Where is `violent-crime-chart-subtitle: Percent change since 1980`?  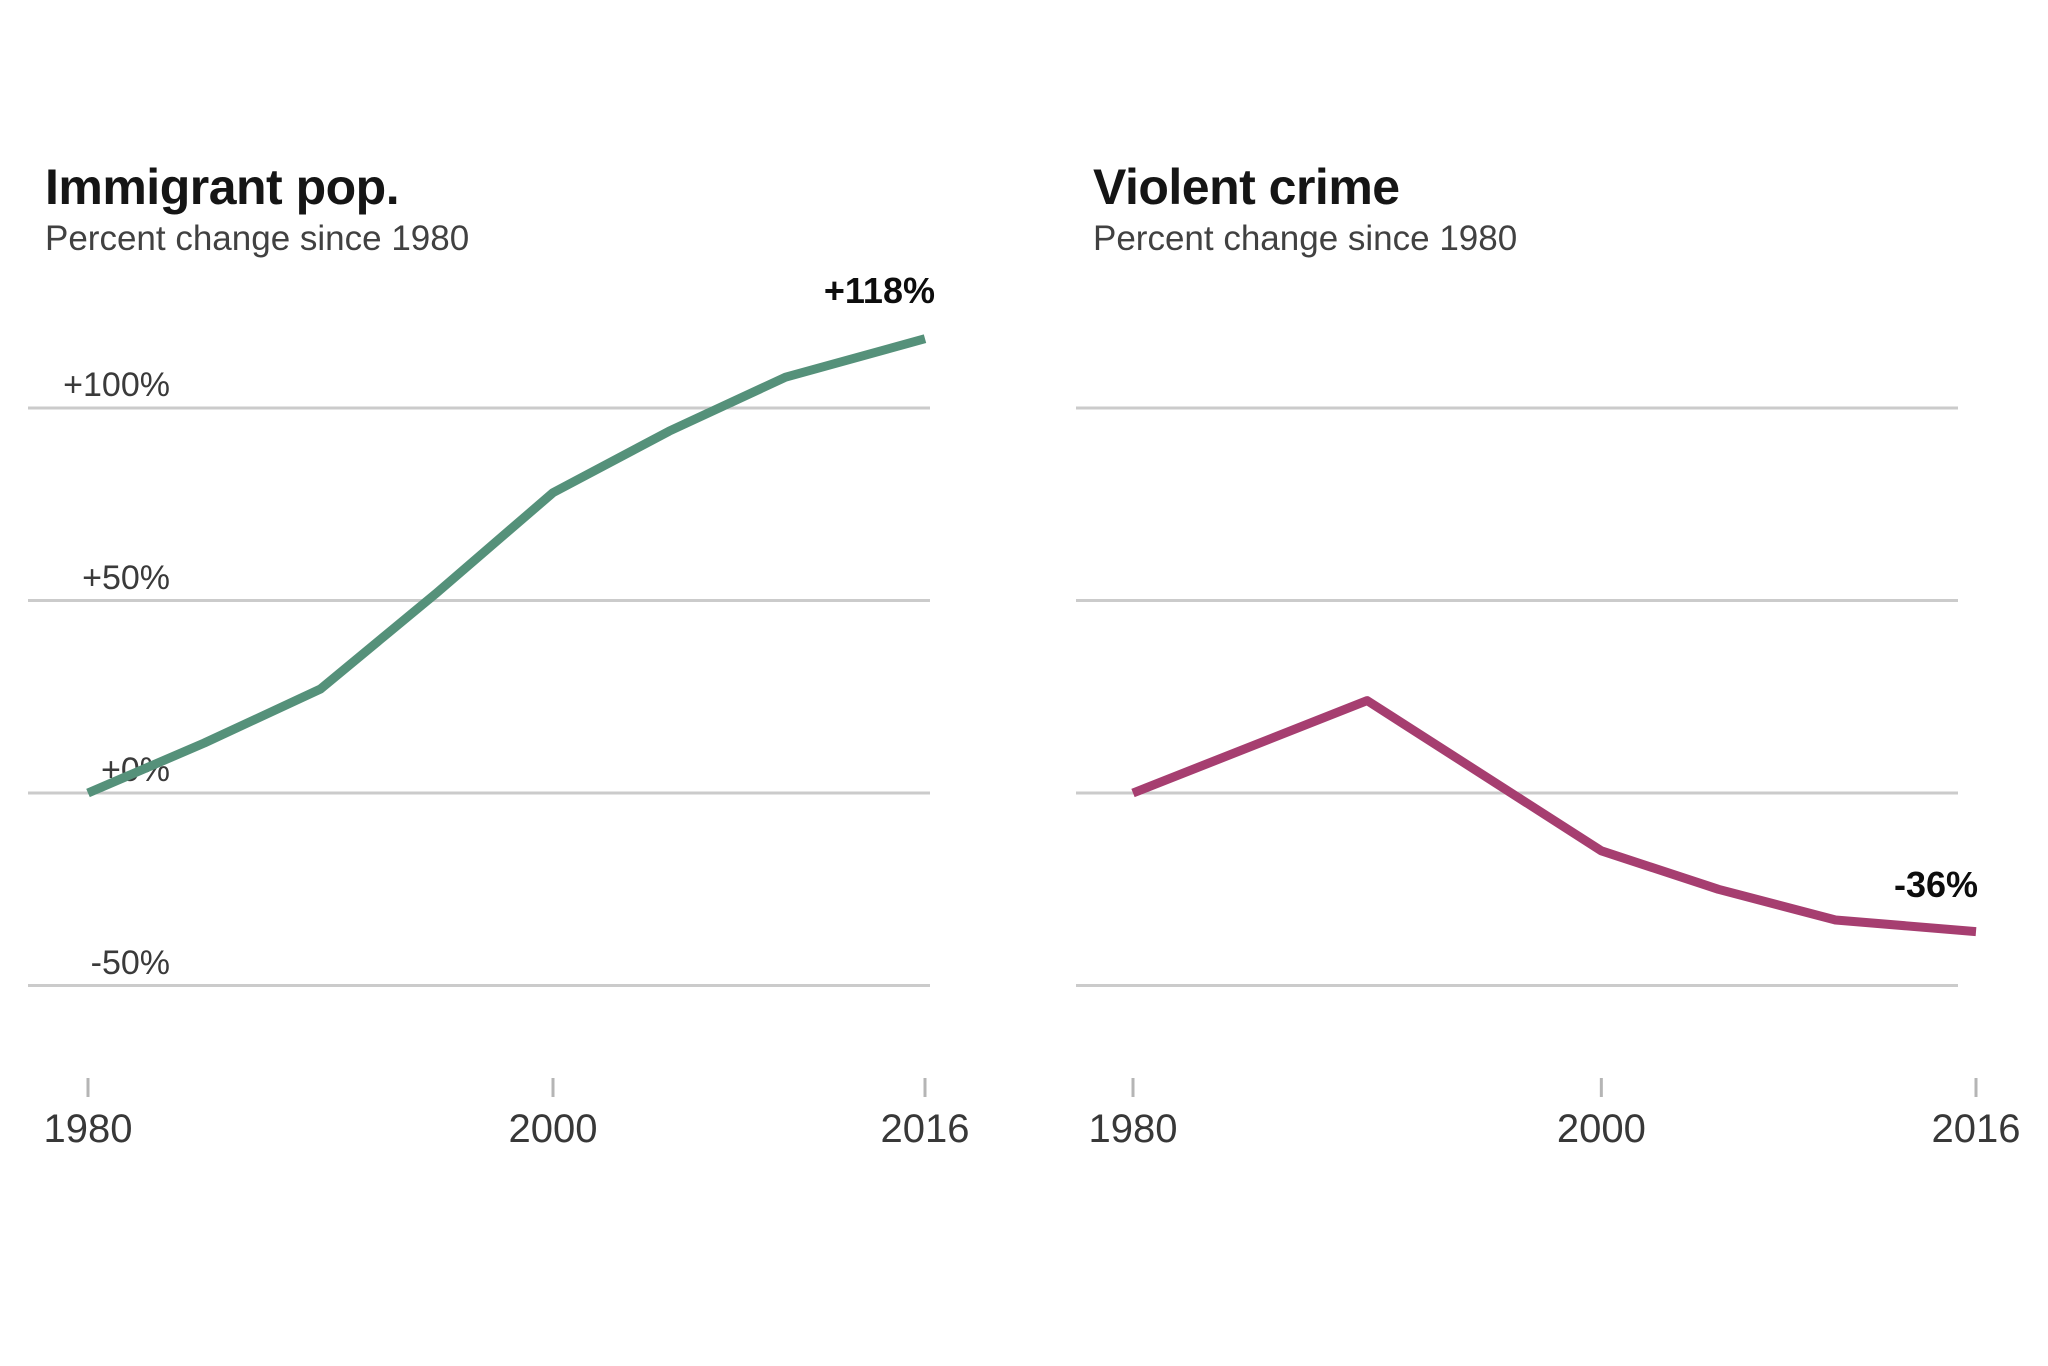 violent-crime-chart-subtitle: Percent change since 1980 is located at coordinates (1305, 238).